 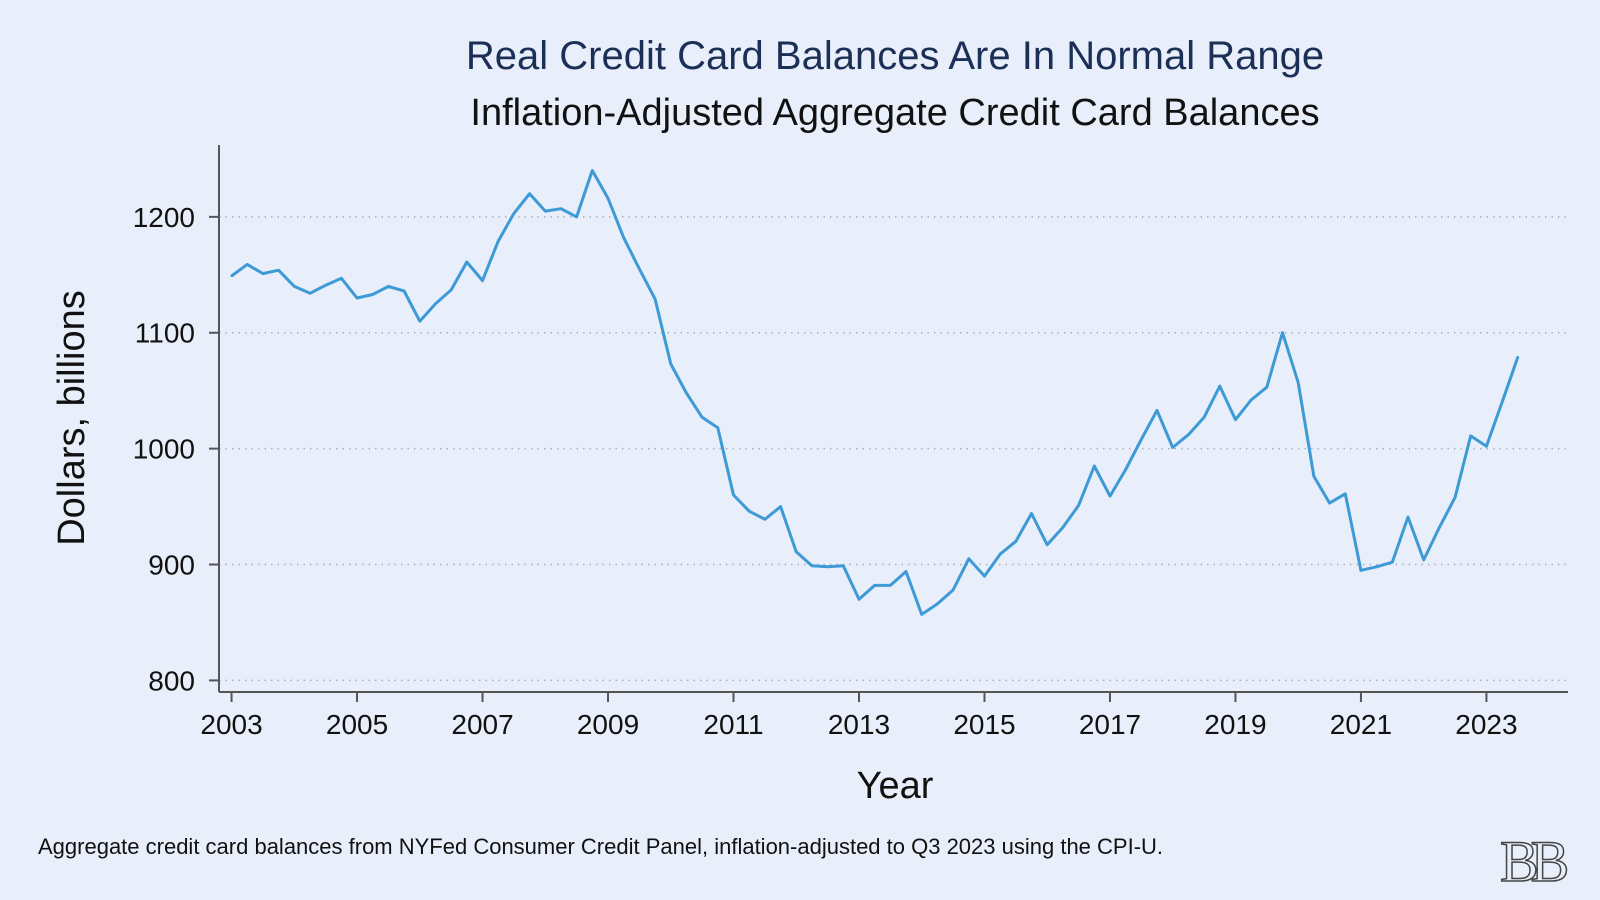 I want to click on y-tick-label: 1100, so click(x=165, y=333).